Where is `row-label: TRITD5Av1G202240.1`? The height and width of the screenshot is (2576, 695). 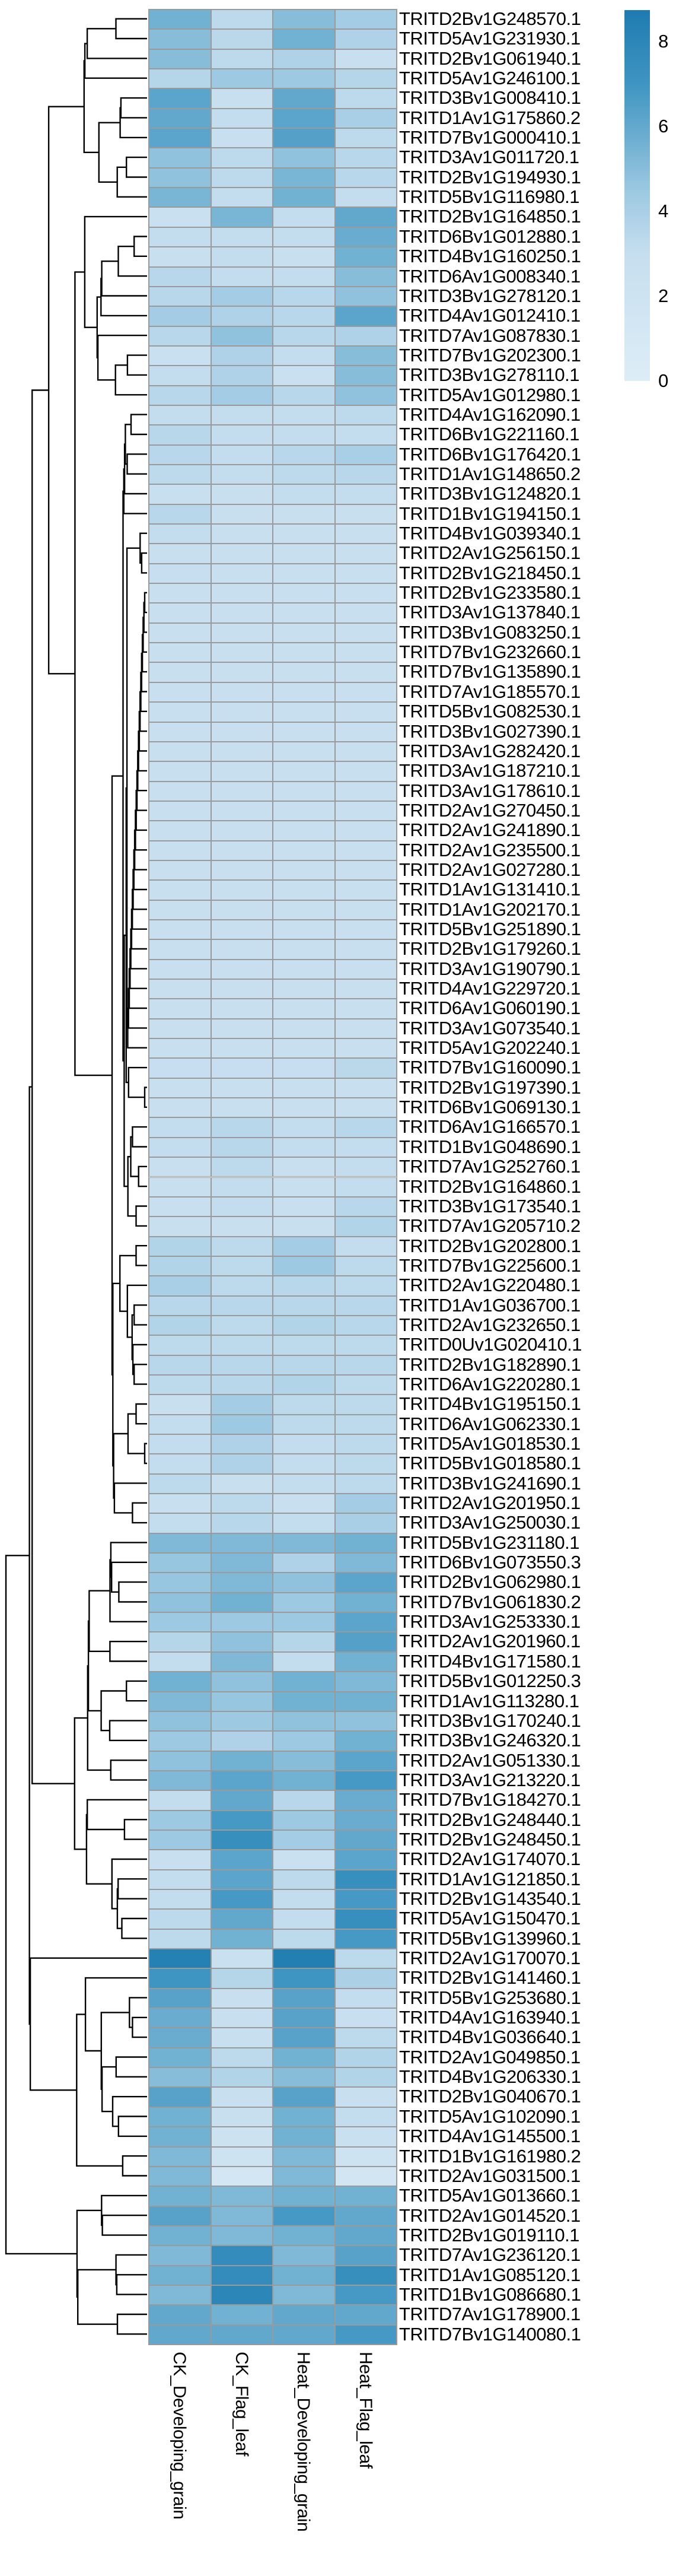 row-label: TRITD5Av1G202240.1 is located at coordinates (490, 1048).